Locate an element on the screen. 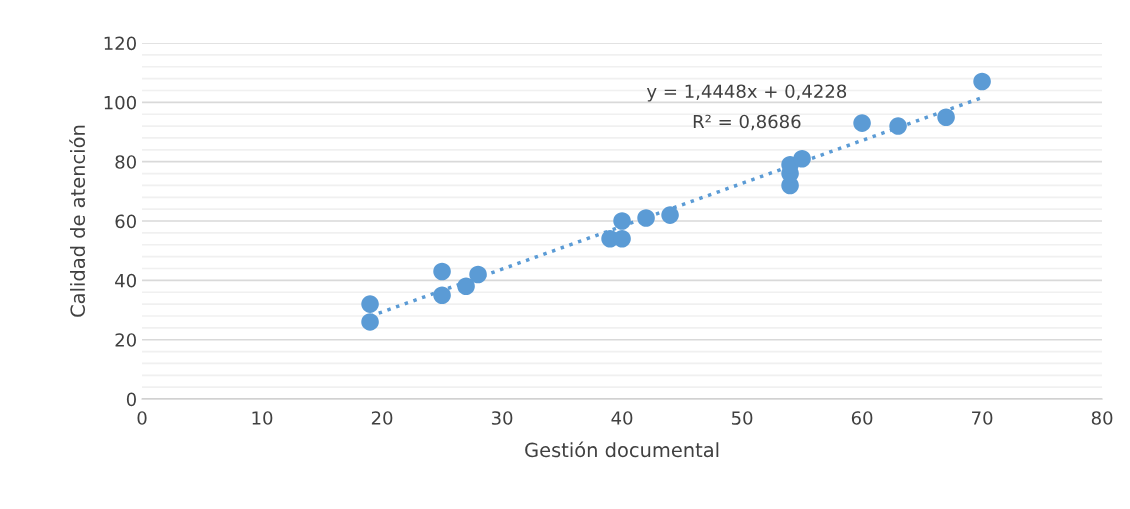 This screenshot has height=509, width=1130. x-tick-label: 10 is located at coordinates (262, 418).